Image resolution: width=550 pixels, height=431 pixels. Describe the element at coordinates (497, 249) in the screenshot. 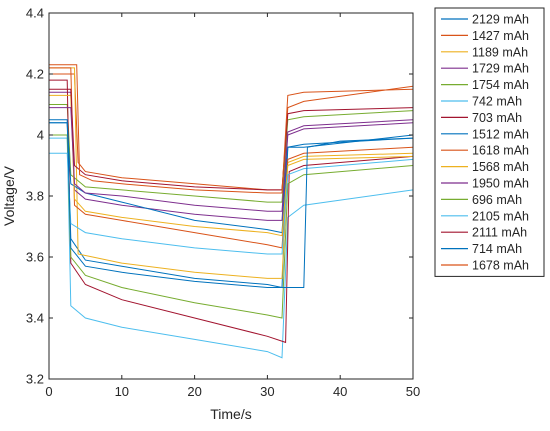

I see `legend-label: 714 mAh` at that location.